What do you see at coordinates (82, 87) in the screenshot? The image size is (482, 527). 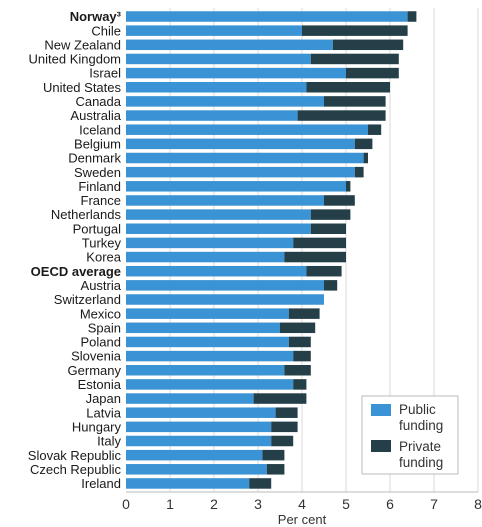 I see `category-label: United States` at bounding box center [82, 87].